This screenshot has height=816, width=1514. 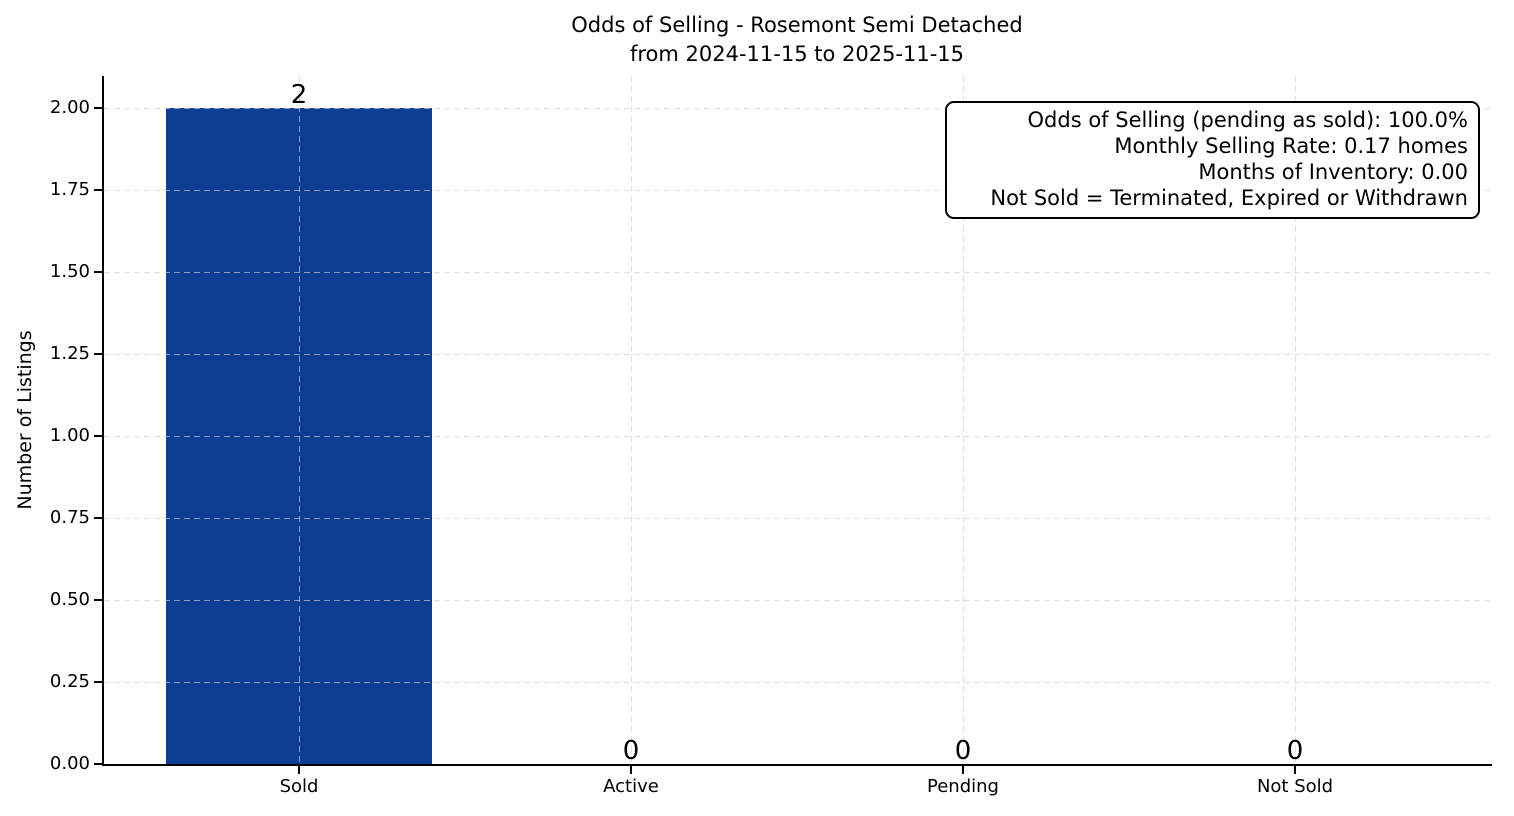 What do you see at coordinates (1333, 172) in the screenshot?
I see `annotation-line-inventory: Months of Inventory: 0.00` at bounding box center [1333, 172].